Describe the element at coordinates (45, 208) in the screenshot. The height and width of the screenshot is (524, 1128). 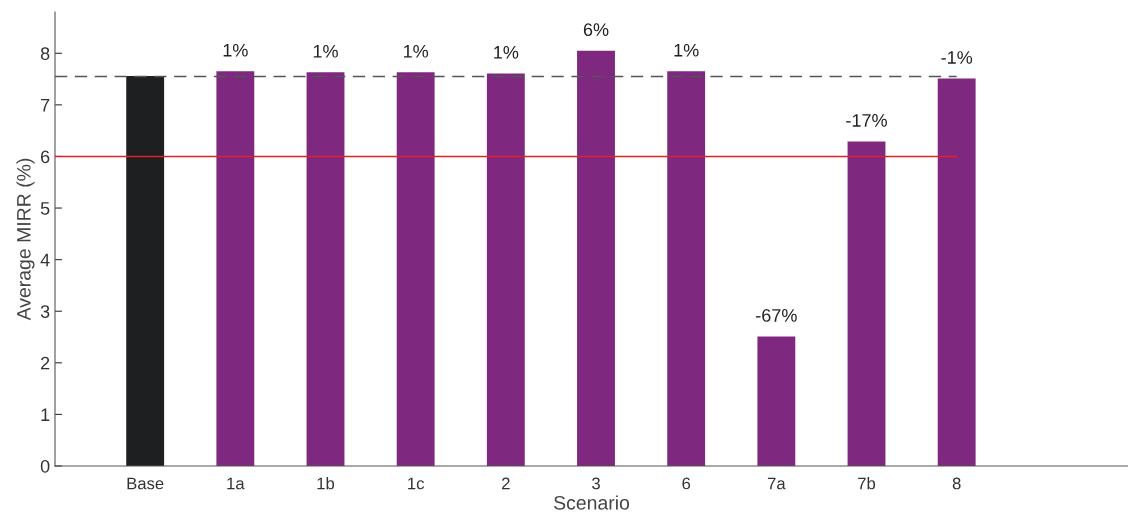
I see `y-tick-label: 5` at that location.